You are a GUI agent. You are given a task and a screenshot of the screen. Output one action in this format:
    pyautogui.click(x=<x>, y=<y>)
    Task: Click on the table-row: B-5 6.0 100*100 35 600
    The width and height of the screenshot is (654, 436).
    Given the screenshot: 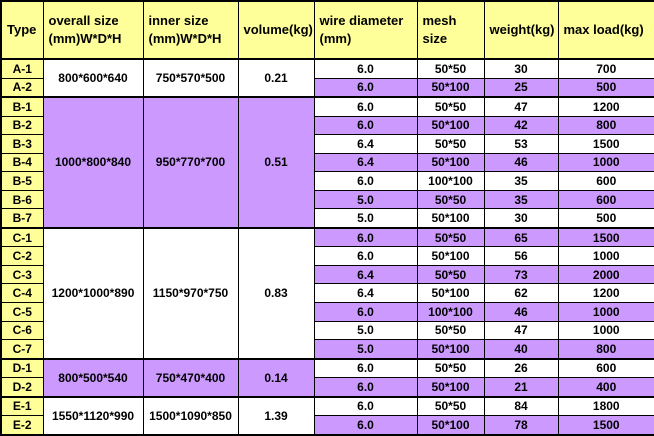 What is the action you would take?
    pyautogui.click(x=327, y=181)
    